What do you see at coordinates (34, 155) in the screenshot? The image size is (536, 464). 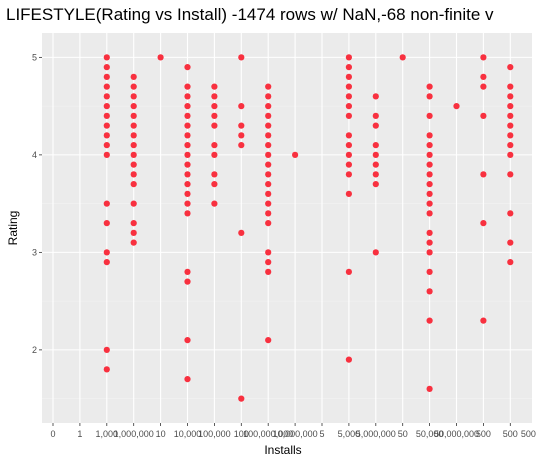 I see `y-tick-label: 4` at bounding box center [34, 155].